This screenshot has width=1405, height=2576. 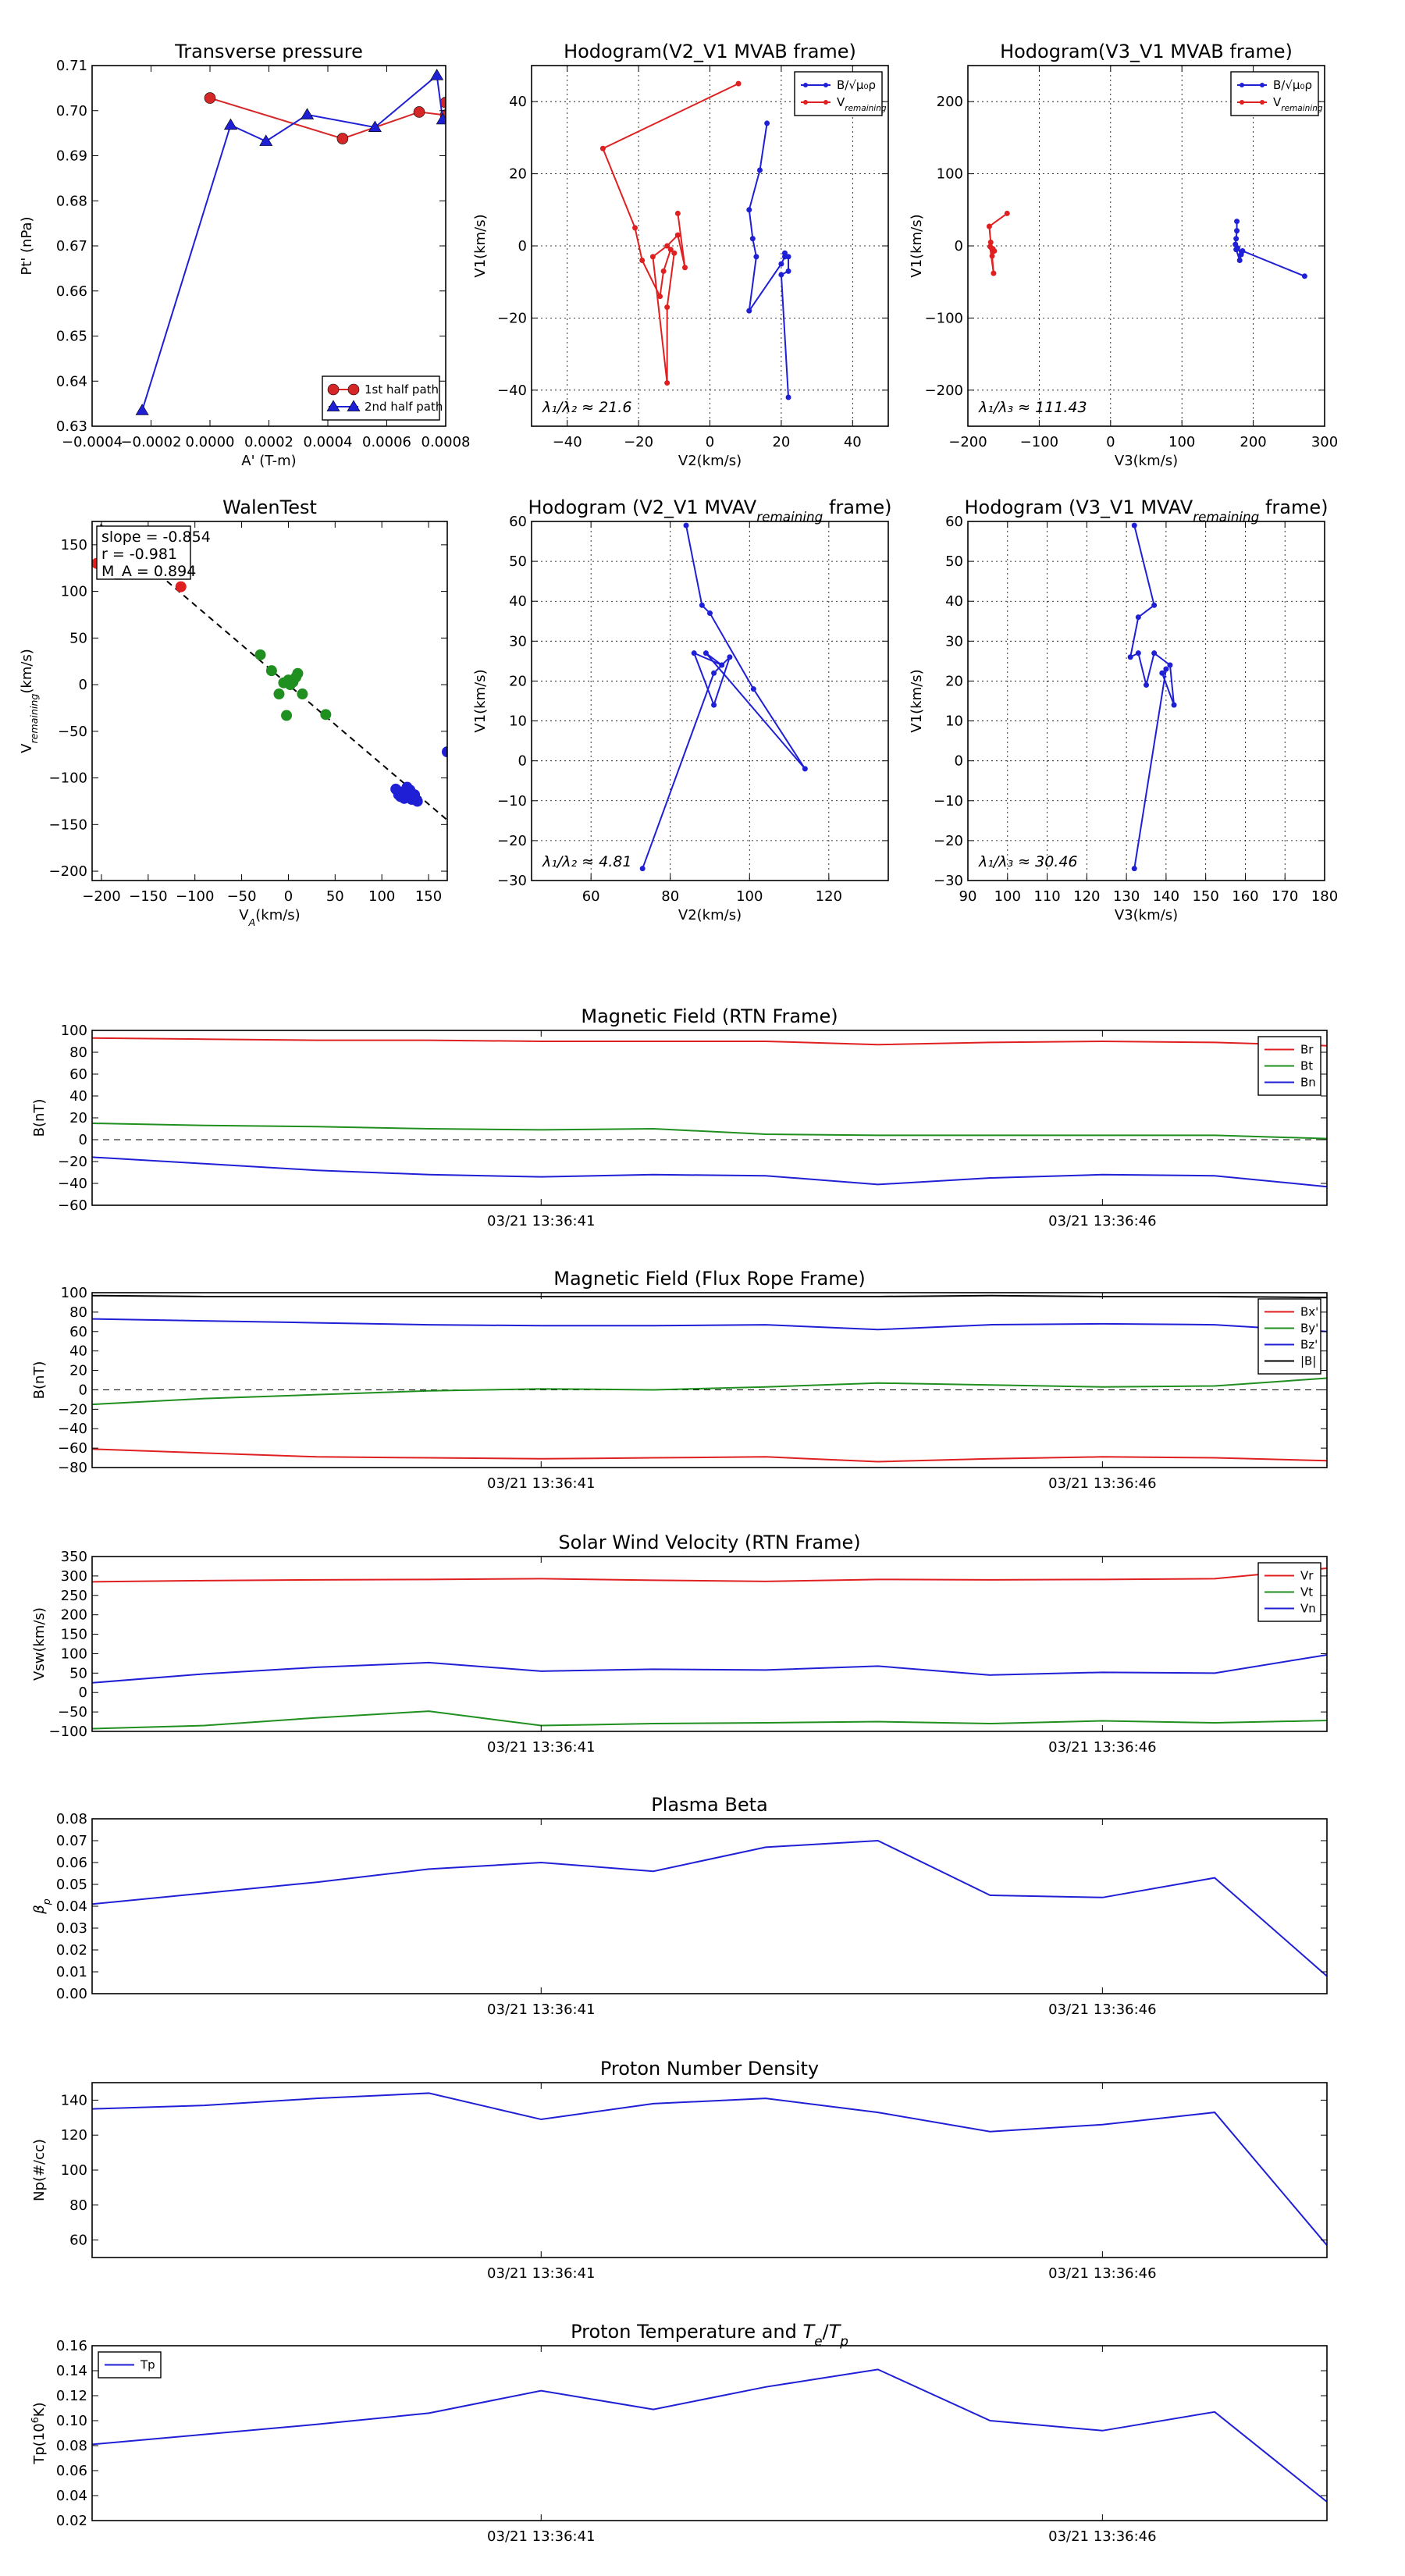 What do you see at coordinates (244, 915) in the screenshot?
I see `text-part: V` at bounding box center [244, 915].